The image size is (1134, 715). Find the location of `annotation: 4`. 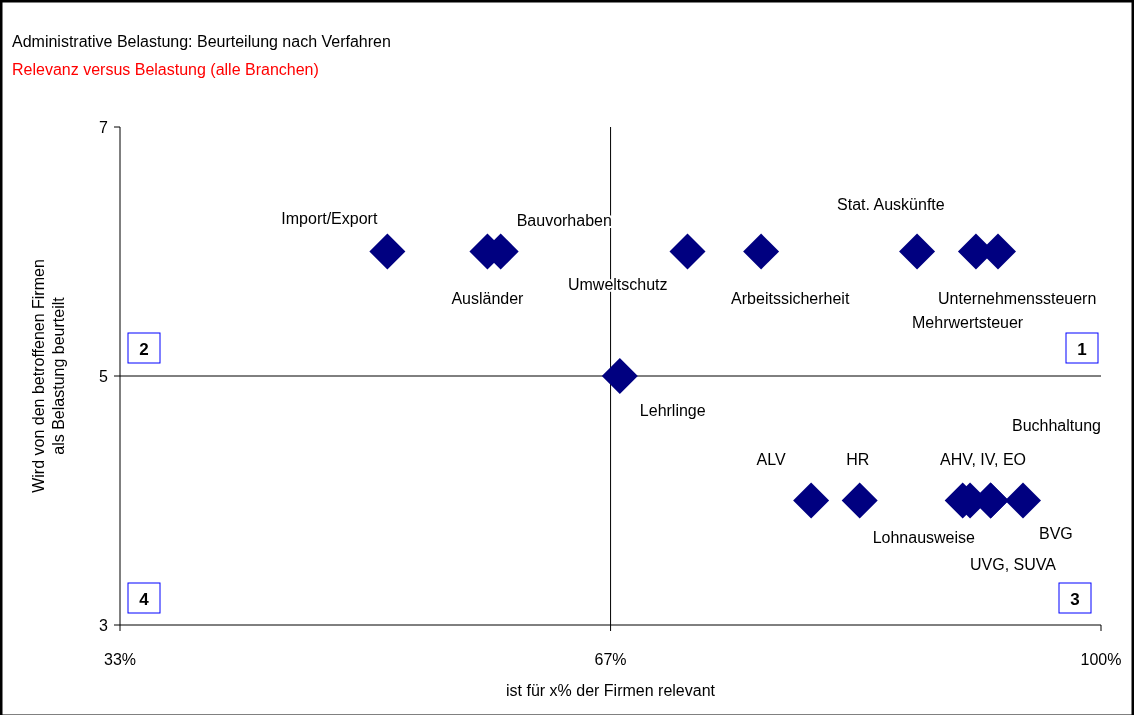

annotation: 4 is located at coordinates (144, 599).